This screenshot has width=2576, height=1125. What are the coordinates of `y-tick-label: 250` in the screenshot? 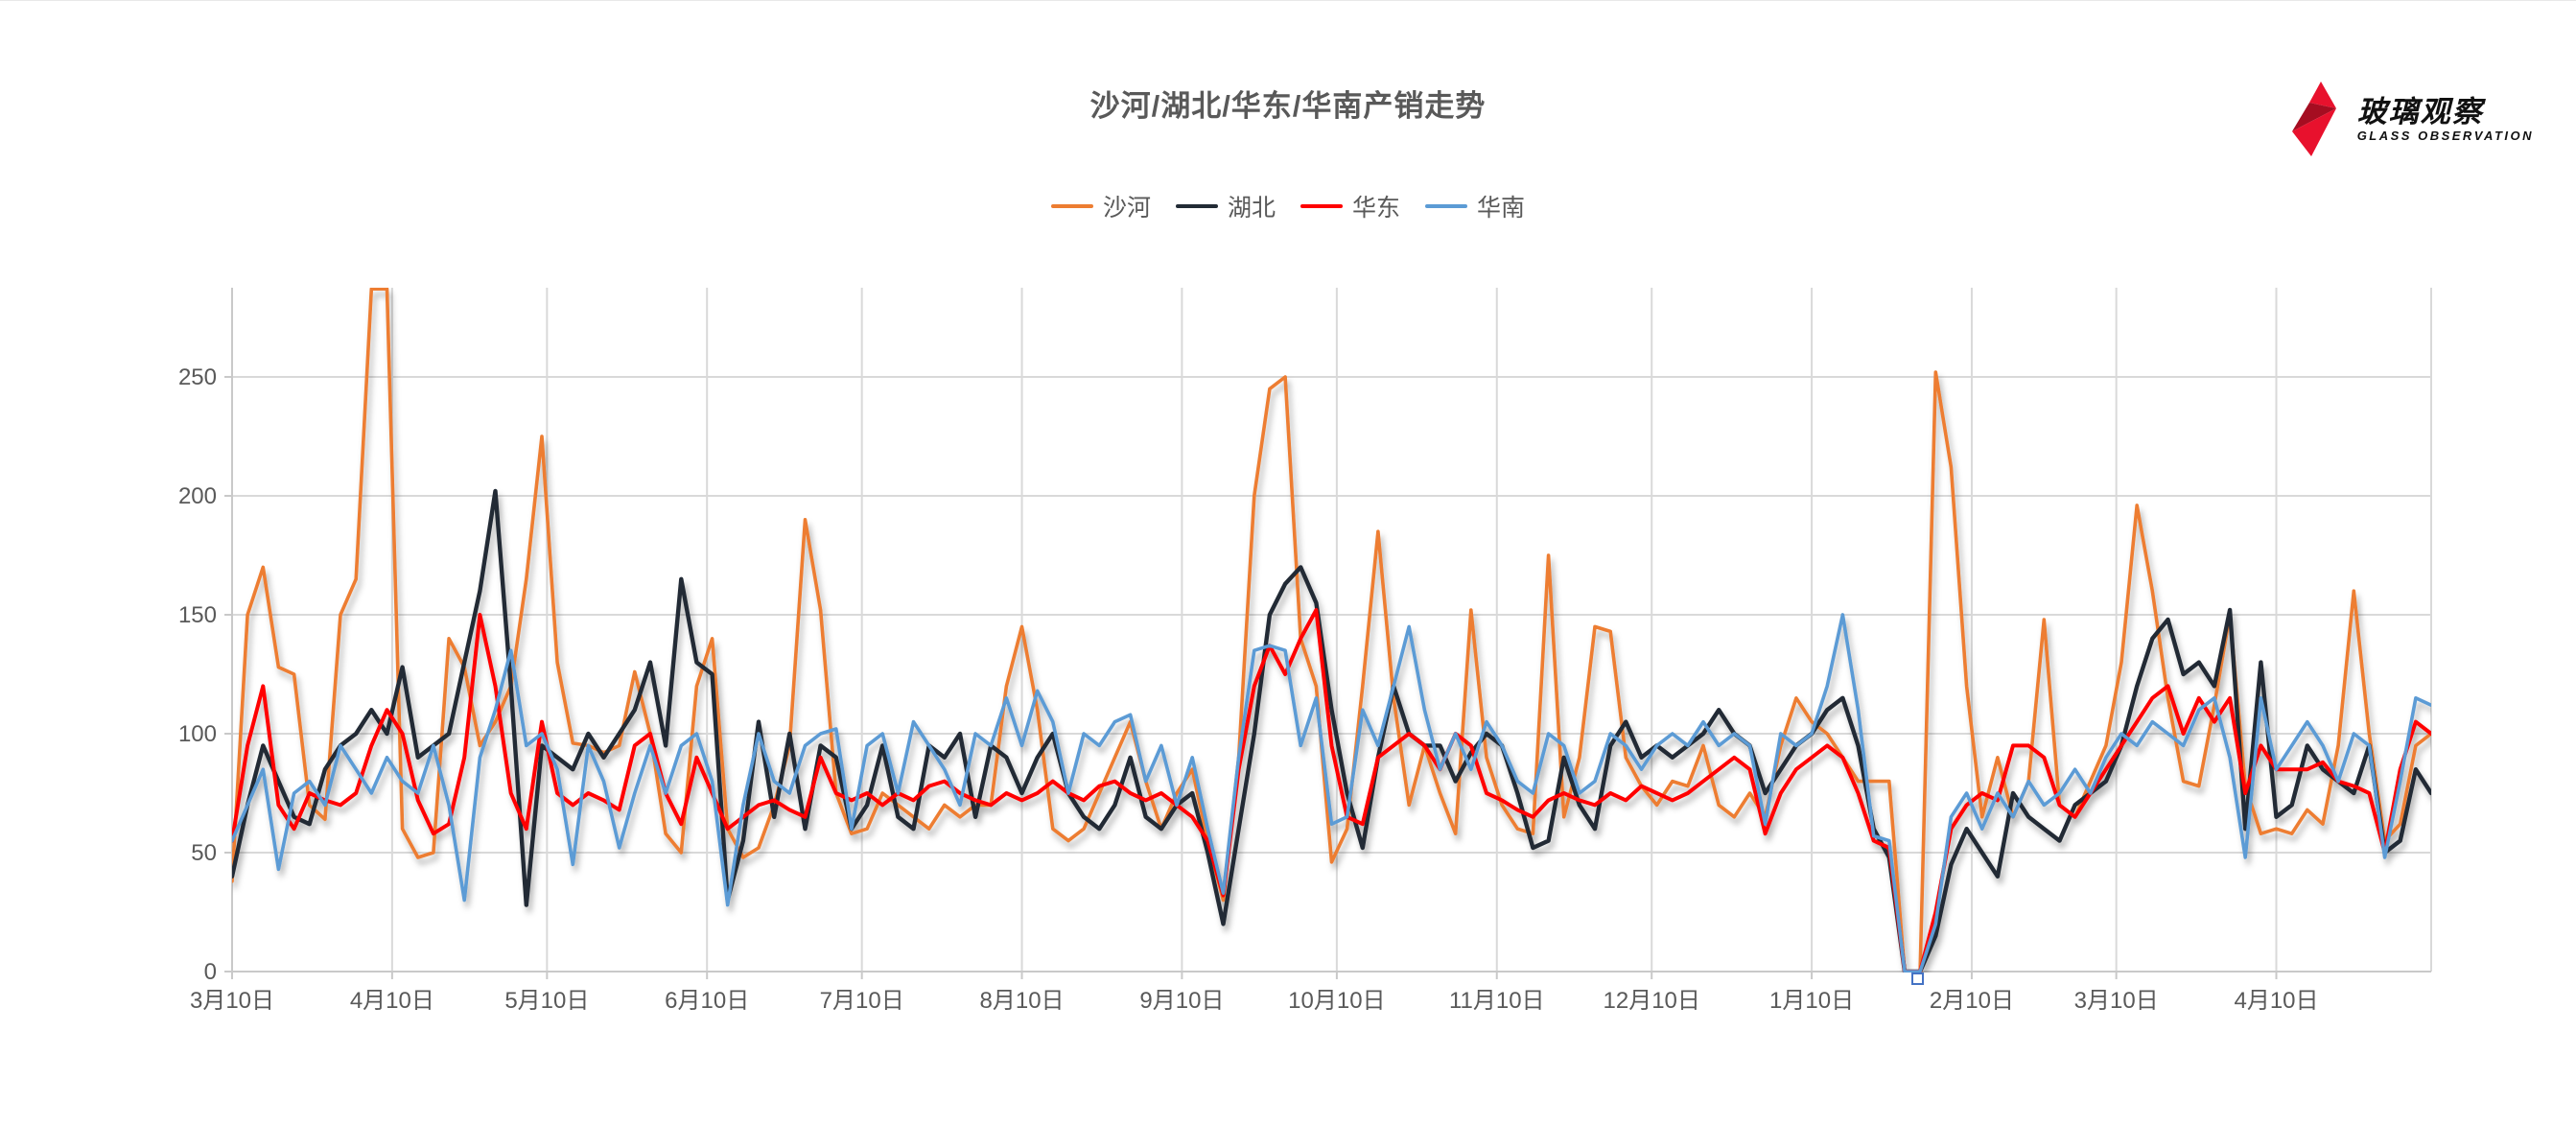 It's located at (197, 377).